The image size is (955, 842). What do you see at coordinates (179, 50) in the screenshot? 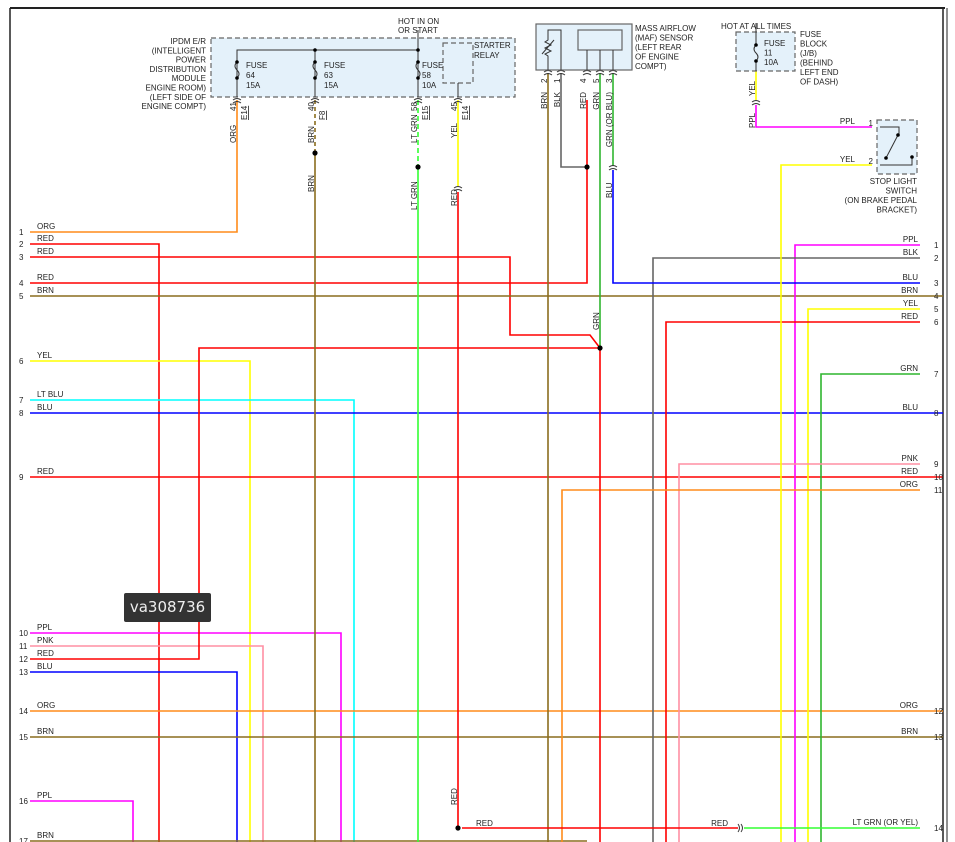
I see `ipdm-name: (INTELLIGENT` at bounding box center [179, 50].